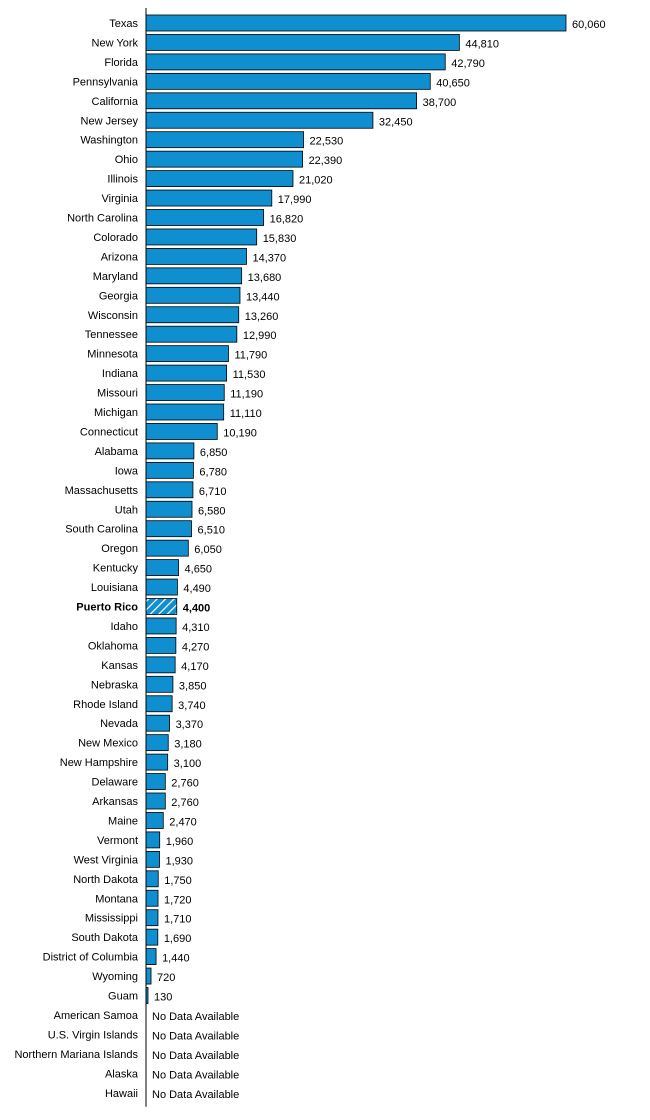 This screenshot has height=1120, width=650. I want to click on bar-michigan, so click(185, 412).